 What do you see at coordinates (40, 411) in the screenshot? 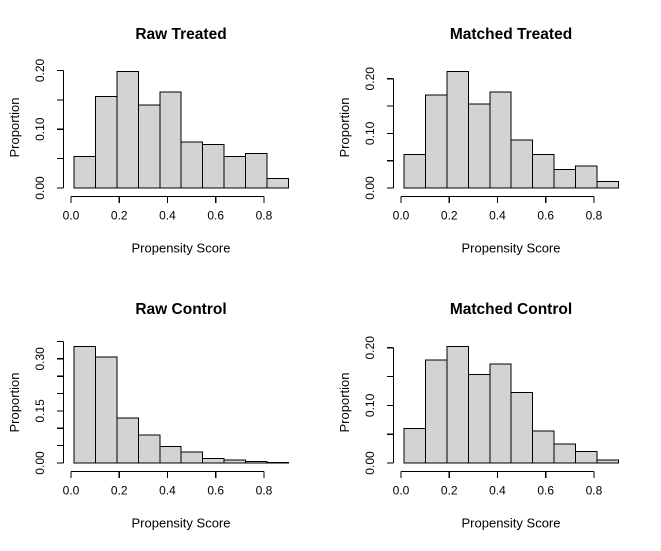
I see `y-tick-label: 0.15` at bounding box center [40, 411].